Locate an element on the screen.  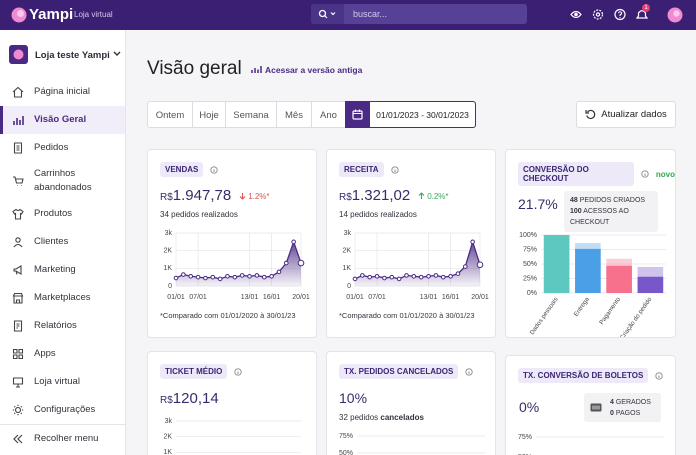
area is located at coordinates (417, 263).